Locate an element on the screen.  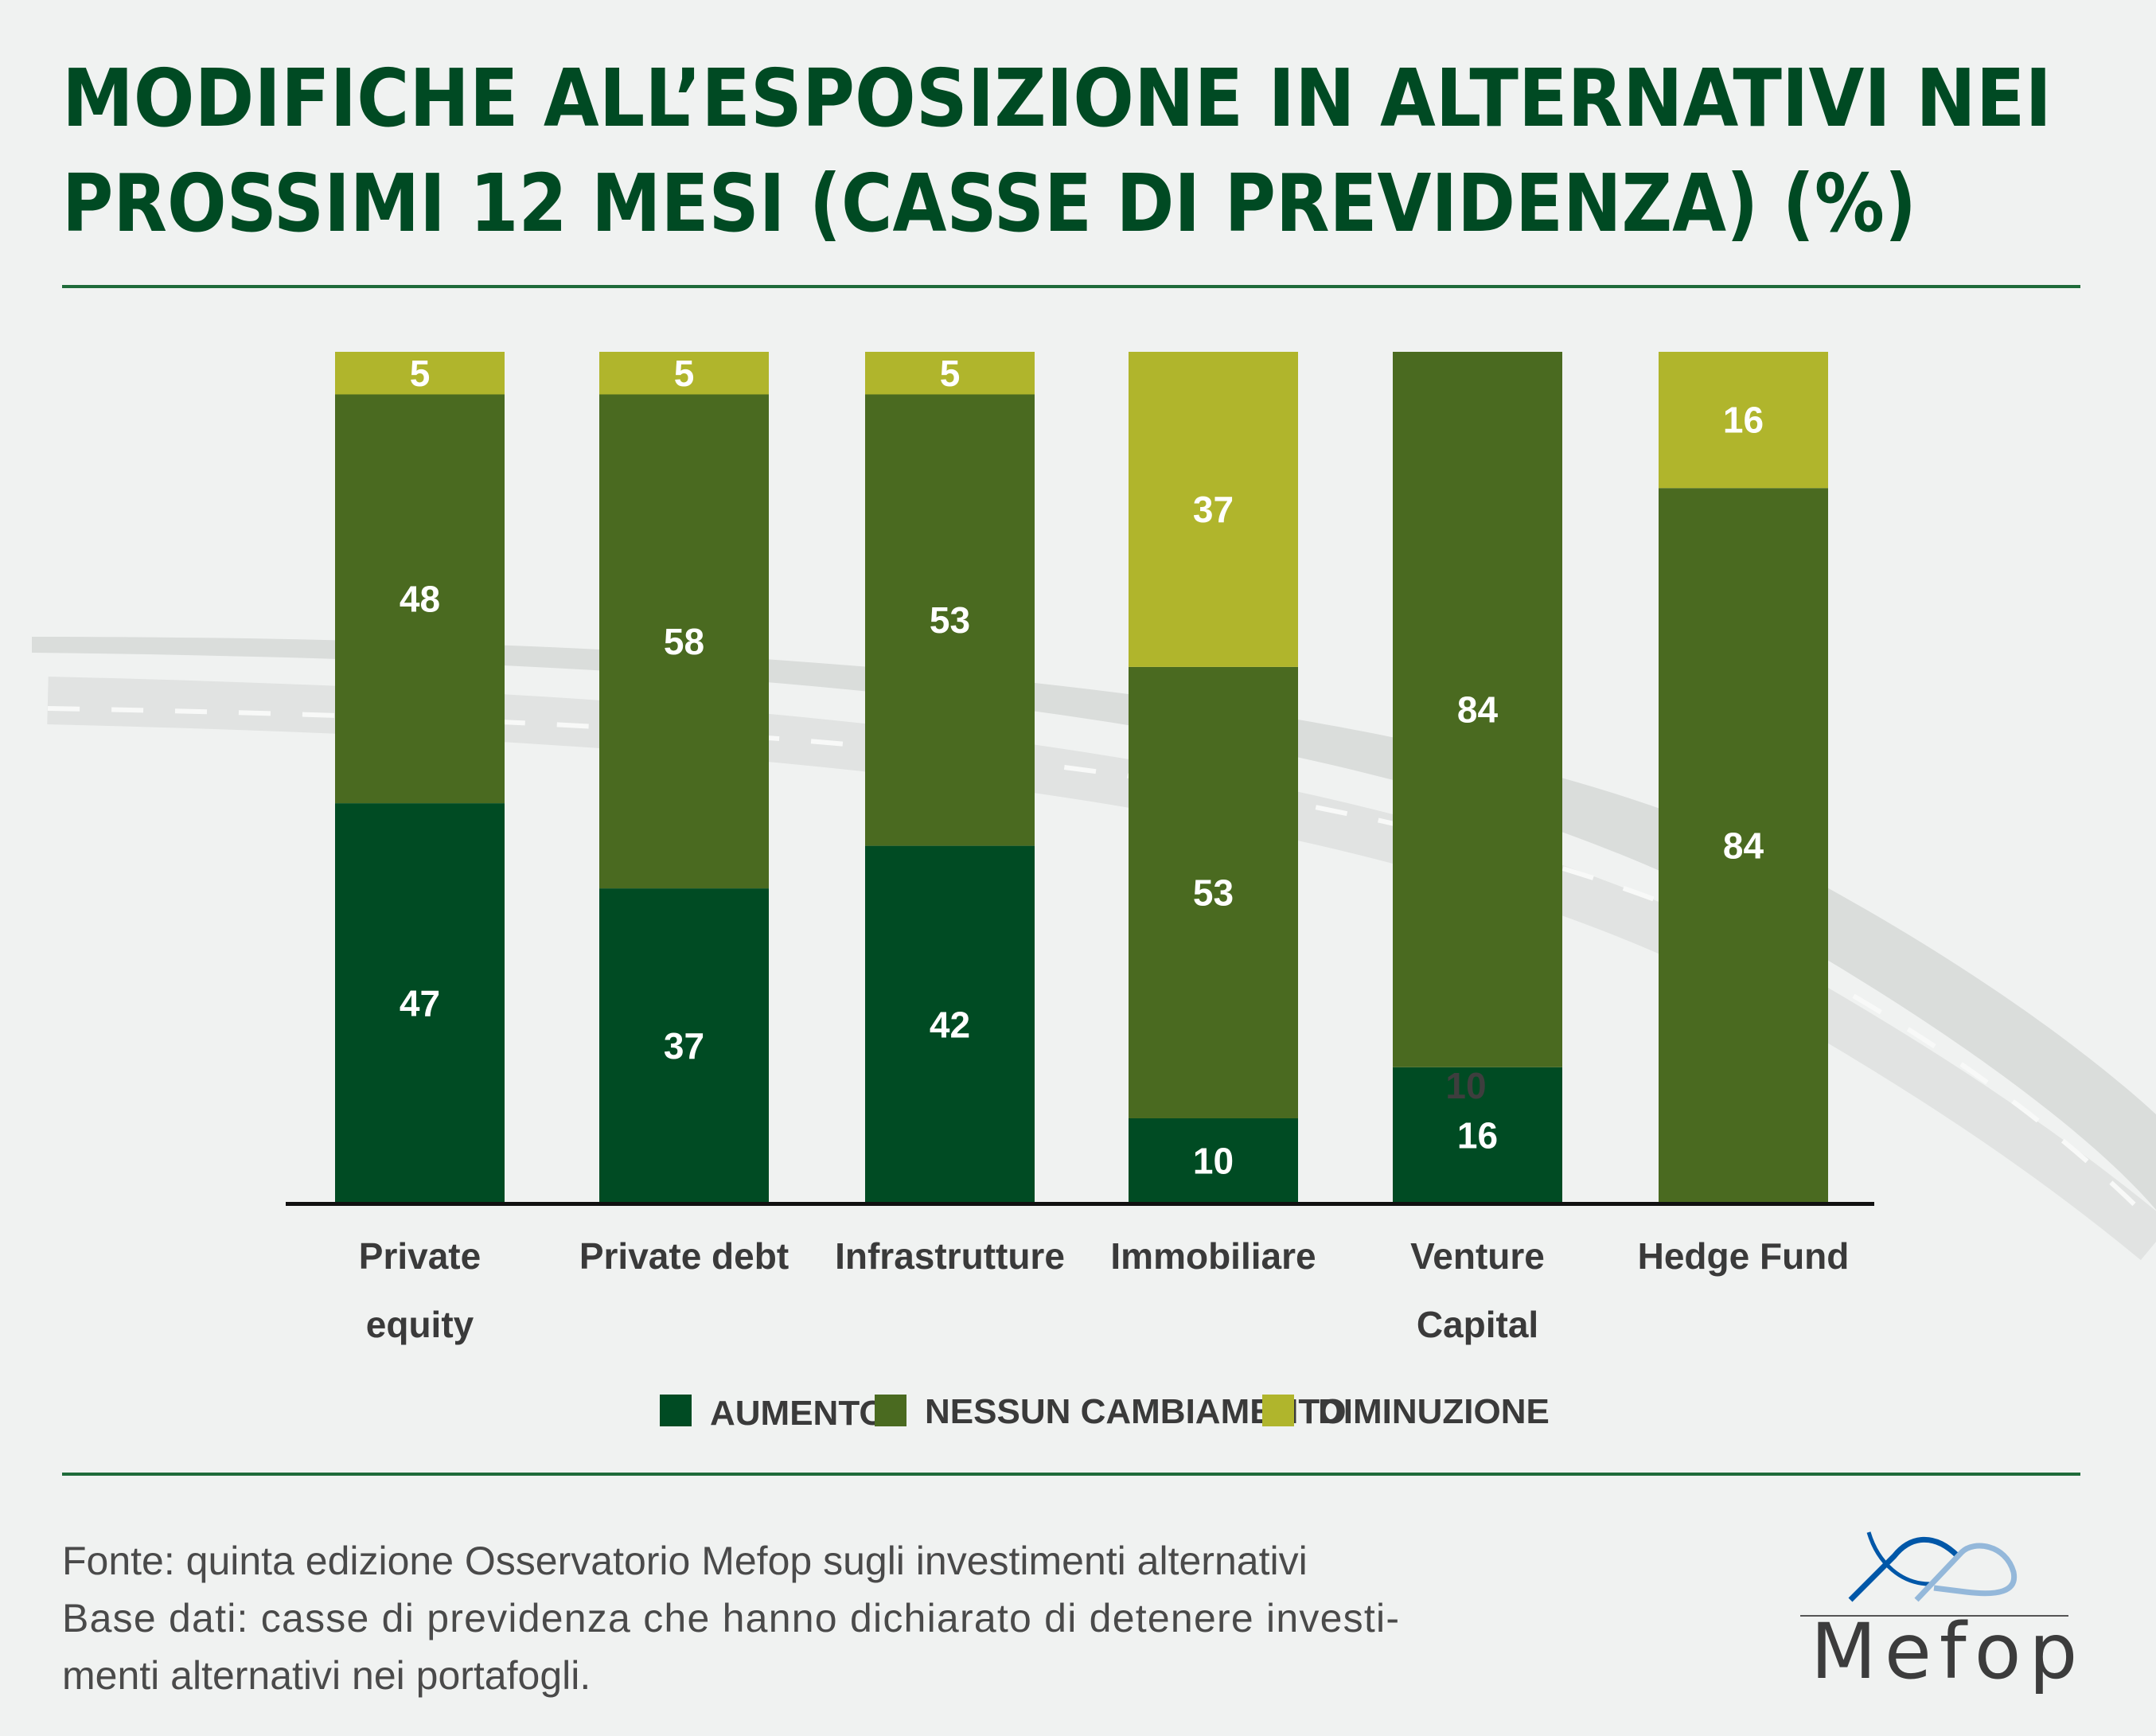
top-divider is located at coordinates (1071, 286).